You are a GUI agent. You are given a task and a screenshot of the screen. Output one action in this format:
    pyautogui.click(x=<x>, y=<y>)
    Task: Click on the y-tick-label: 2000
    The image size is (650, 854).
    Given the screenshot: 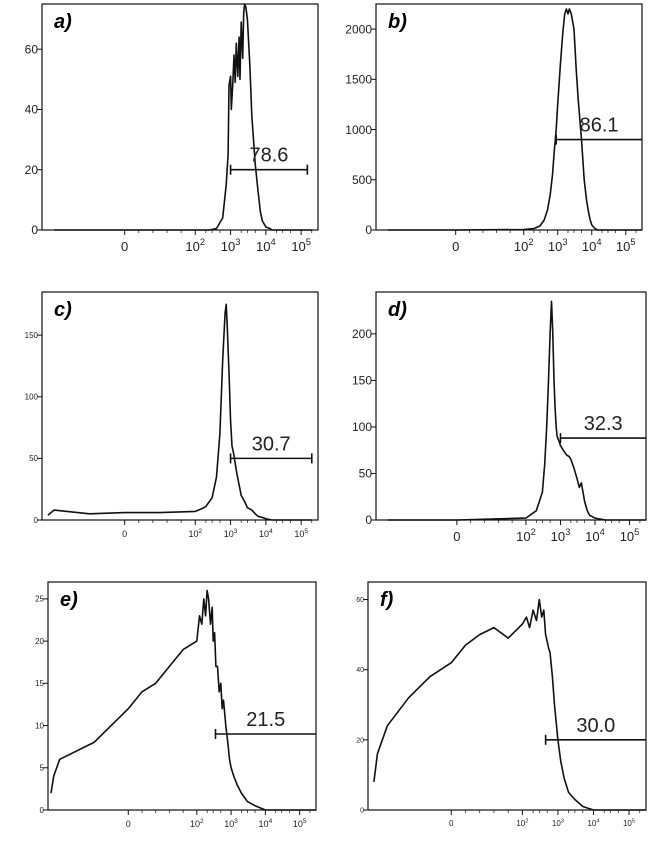 What is the action you would take?
    pyautogui.click(x=358, y=29)
    